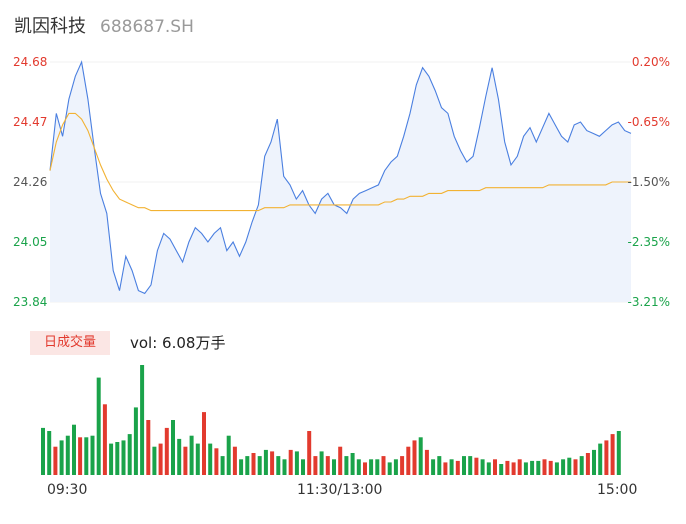 This screenshot has height=524, width=686. I want to click on x-tick-close: 15:00, so click(617, 490).